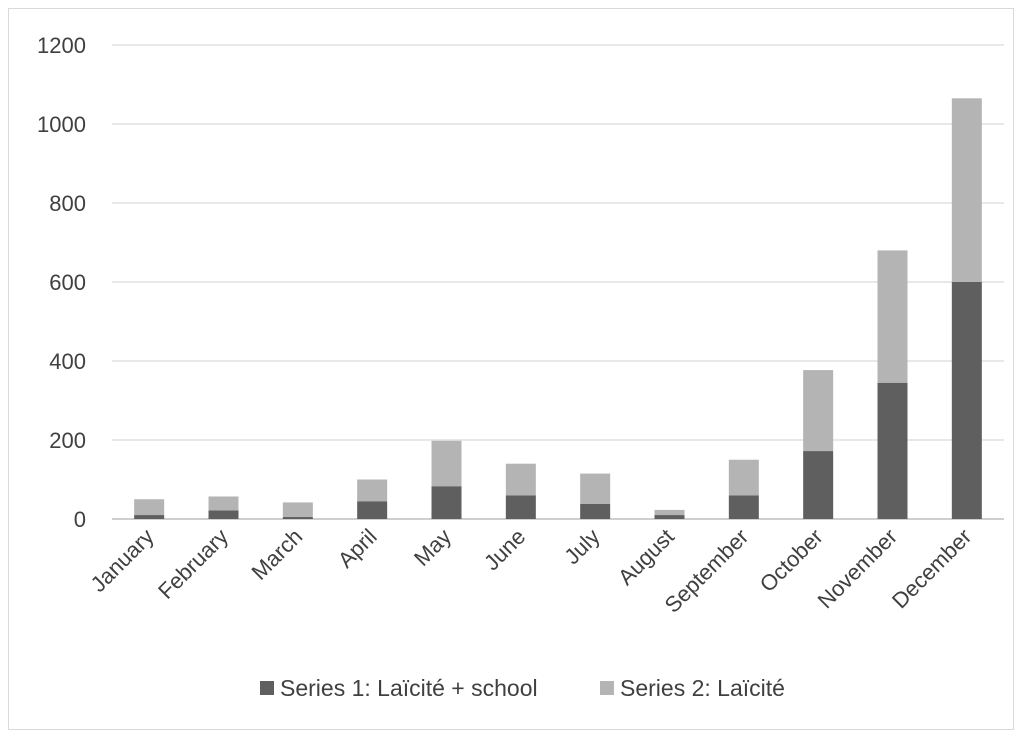  I want to click on y-tick-label: 400, so click(67, 361).